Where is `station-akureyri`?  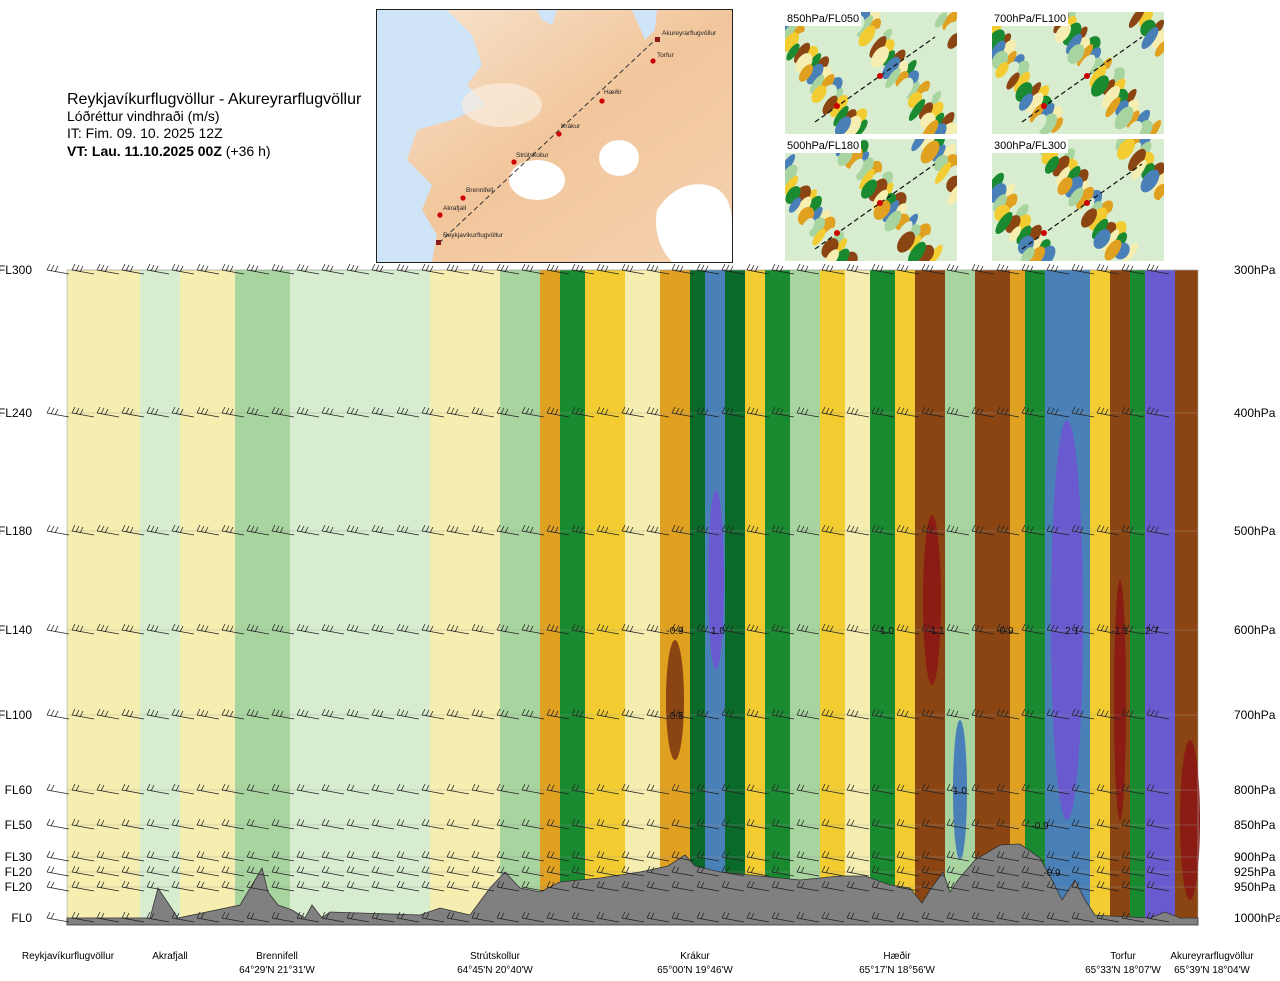 station-akureyri is located at coordinates (657, 39).